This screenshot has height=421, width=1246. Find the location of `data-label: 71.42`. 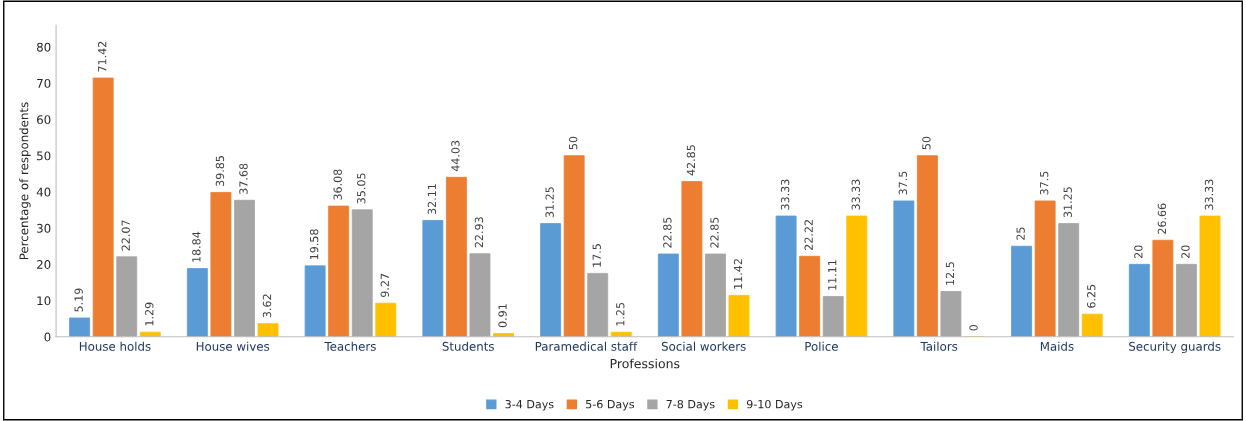

data-label: 71.42 is located at coordinates (102, 56).